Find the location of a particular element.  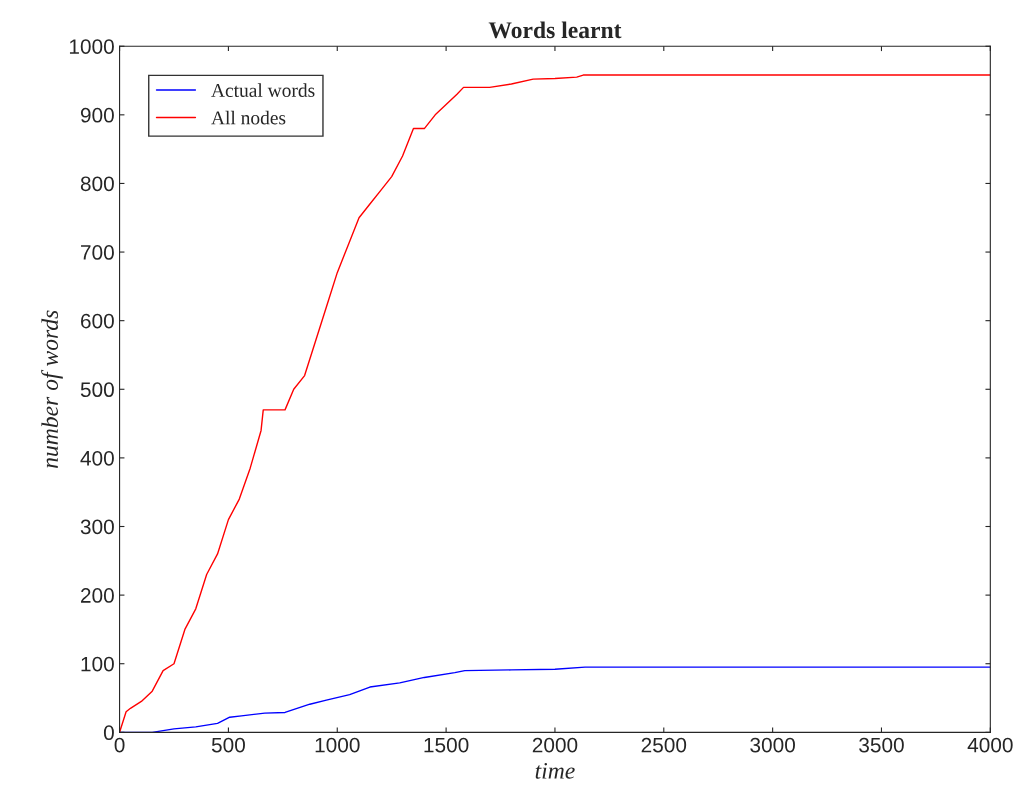

x-tick-label: 3500 is located at coordinates (881, 745).